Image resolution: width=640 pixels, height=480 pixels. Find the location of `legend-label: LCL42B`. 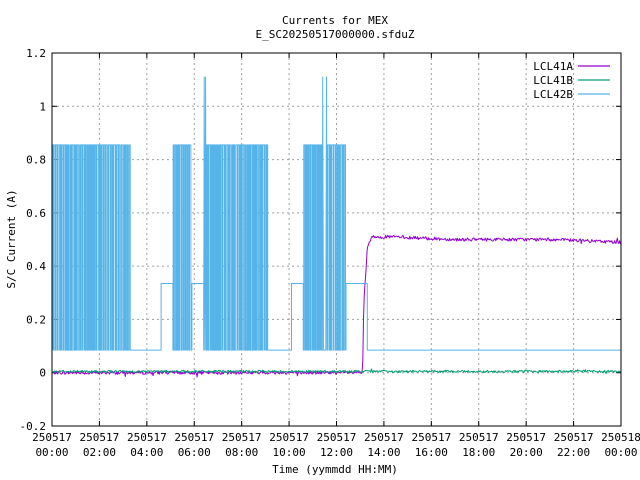

legend-label: LCL42B is located at coordinates (553, 94).